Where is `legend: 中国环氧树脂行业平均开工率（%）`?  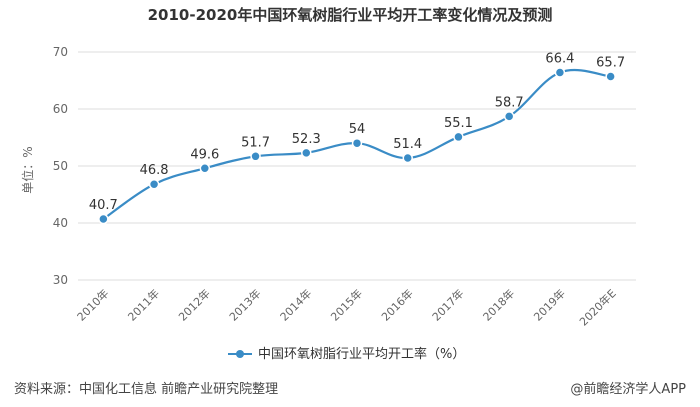 legend: 中国环氧树脂行业平均开工率（%） is located at coordinates (346, 354).